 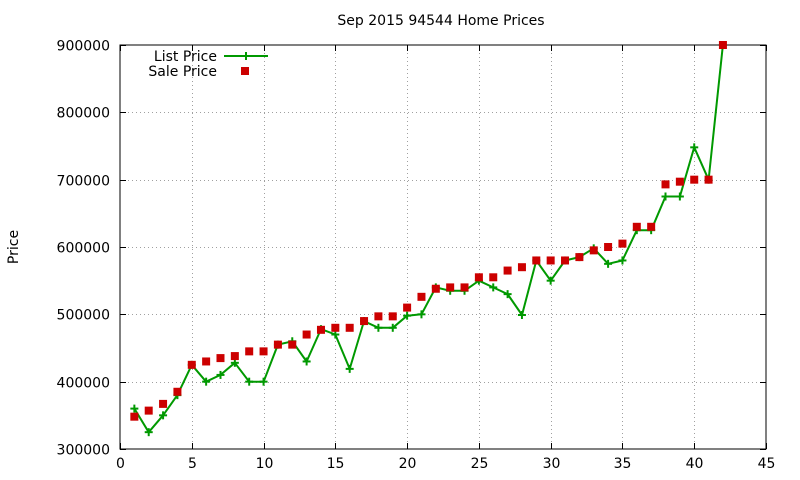 I want to click on y-tick-label: 600000, so click(x=83, y=249).